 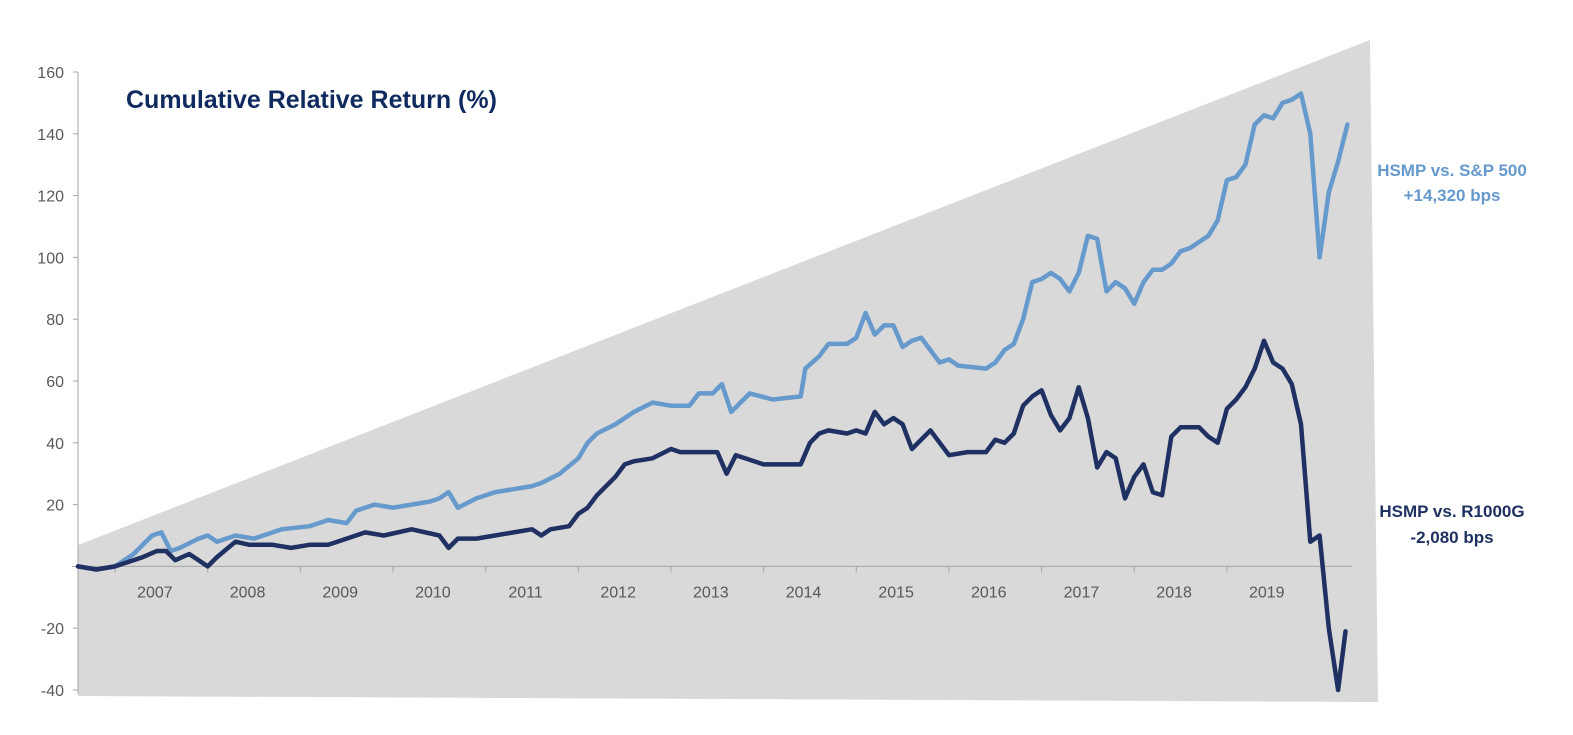 I want to click on annotation-value: +14,320 bps, so click(x=1452, y=195).